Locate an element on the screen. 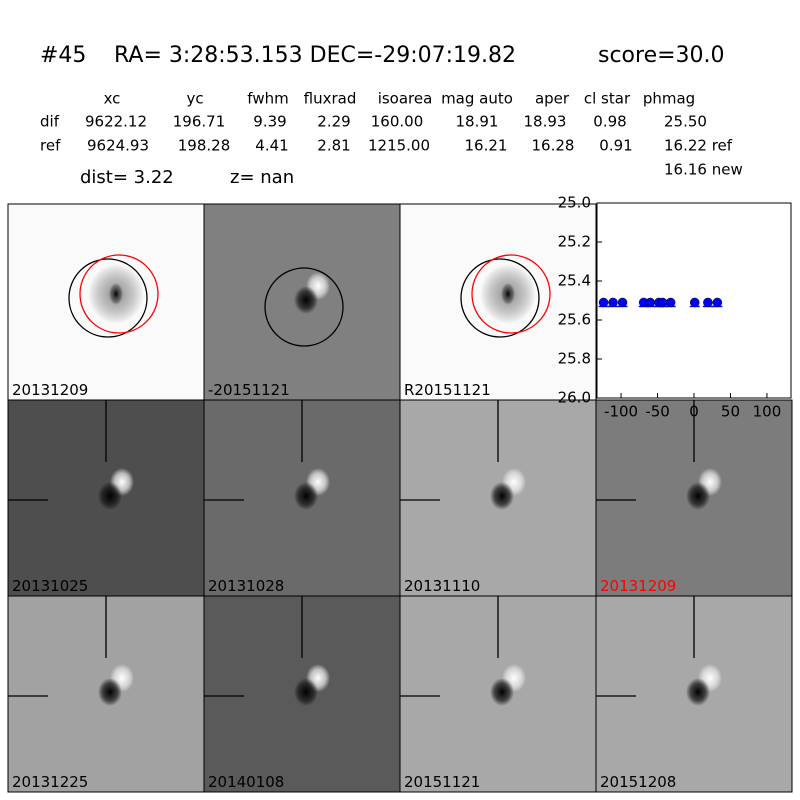 This screenshot has height=800, width=800. stamp-label: 20140108 is located at coordinates (246, 782).